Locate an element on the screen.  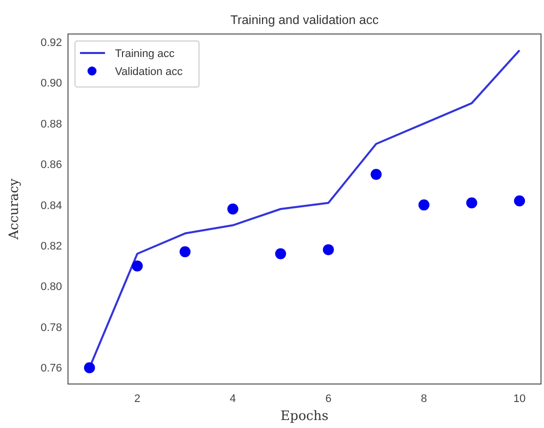
y-tick-label: 0.82 is located at coordinates (51, 246).